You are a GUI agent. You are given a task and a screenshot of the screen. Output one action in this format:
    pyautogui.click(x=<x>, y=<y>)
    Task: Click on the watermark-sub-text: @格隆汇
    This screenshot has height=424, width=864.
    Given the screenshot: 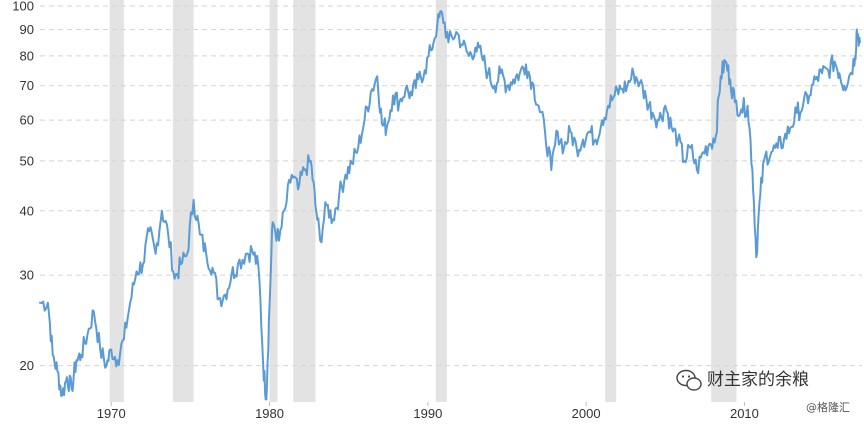 What is the action you would take?
    pyautogui.click(x=828, y=407)
    